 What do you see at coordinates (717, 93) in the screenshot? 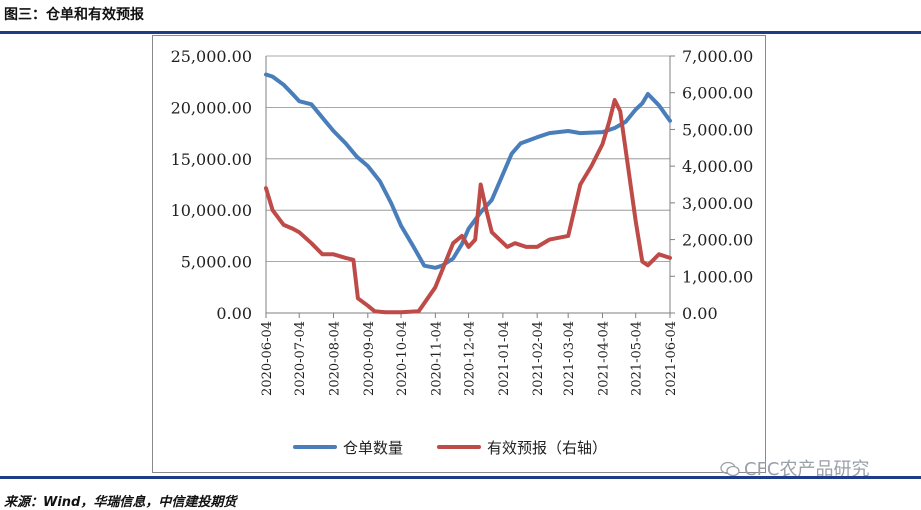
I see `y-right-tick-label: 6,000.00` at bounding box center [717, 93].